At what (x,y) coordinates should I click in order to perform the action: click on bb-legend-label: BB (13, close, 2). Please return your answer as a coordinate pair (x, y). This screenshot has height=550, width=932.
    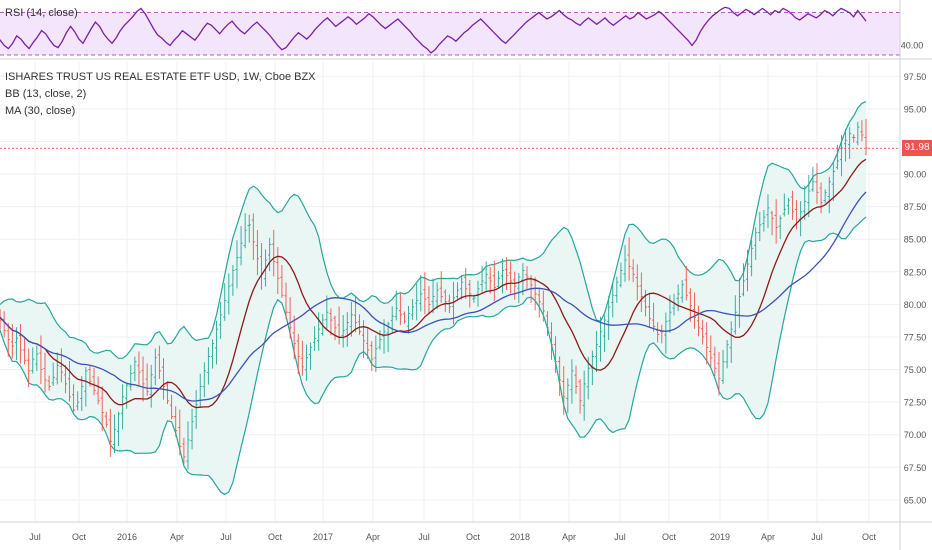
    Looking at the image, I should click on (46, 94).